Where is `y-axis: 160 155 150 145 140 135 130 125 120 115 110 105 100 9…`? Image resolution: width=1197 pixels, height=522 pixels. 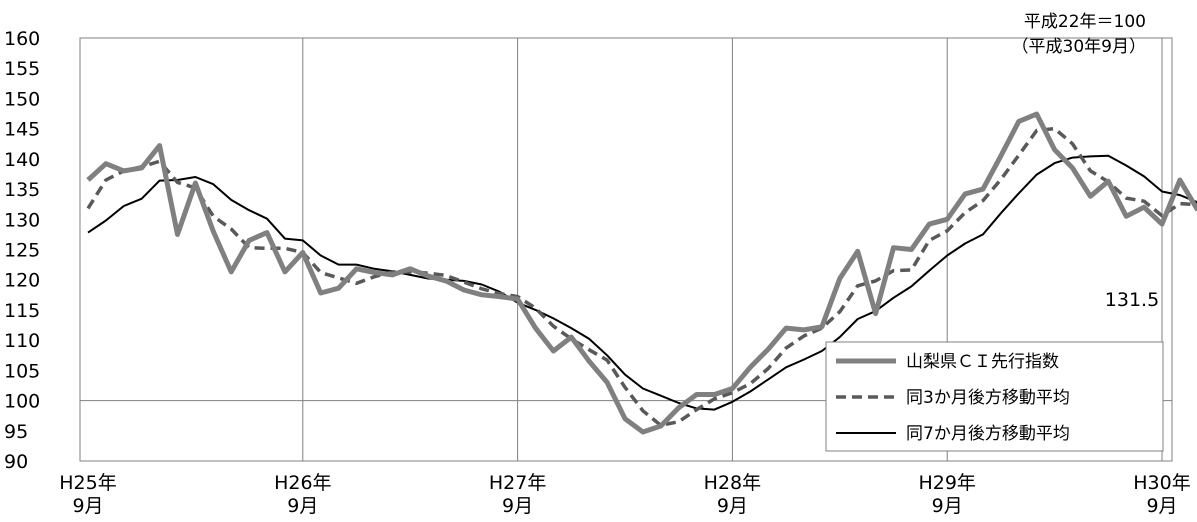 y-axis: 160 155 150 145 140 135 130 125 120 115 110 105 100 9… is located at coordinates (22, 250).